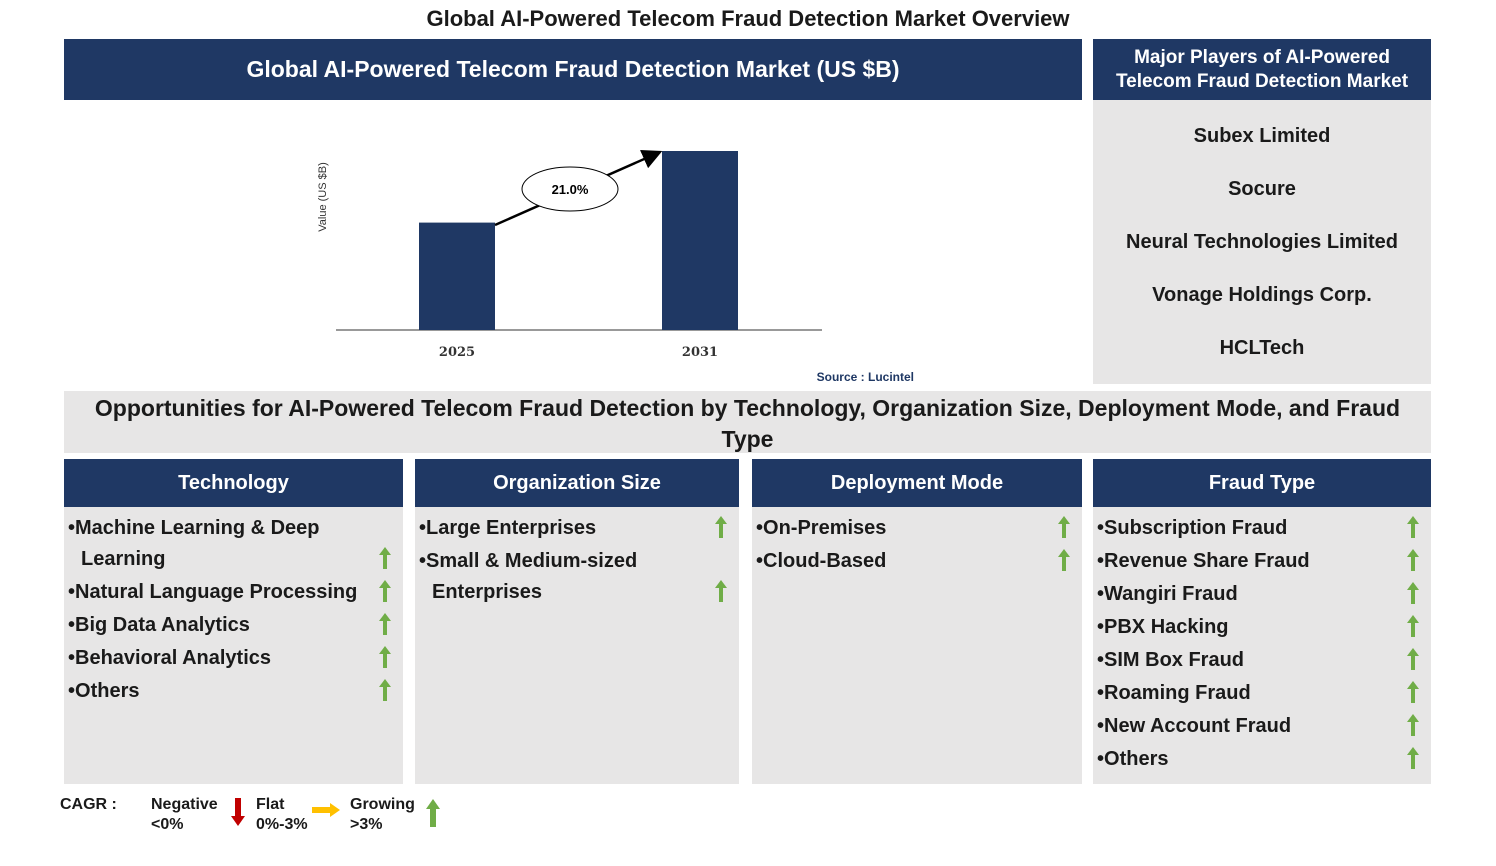  I want to click on segment-title: Technology, so click(233, 483).